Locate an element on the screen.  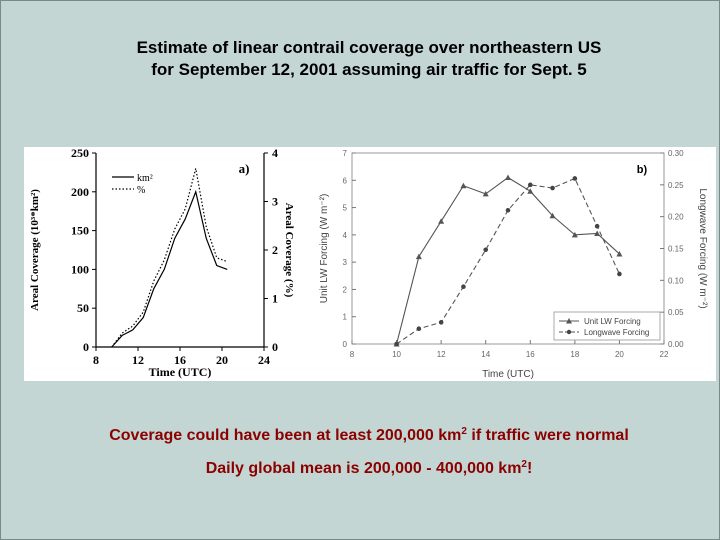
b-y-tick-label-right: 0.25 is located at coordinates (676, 185).